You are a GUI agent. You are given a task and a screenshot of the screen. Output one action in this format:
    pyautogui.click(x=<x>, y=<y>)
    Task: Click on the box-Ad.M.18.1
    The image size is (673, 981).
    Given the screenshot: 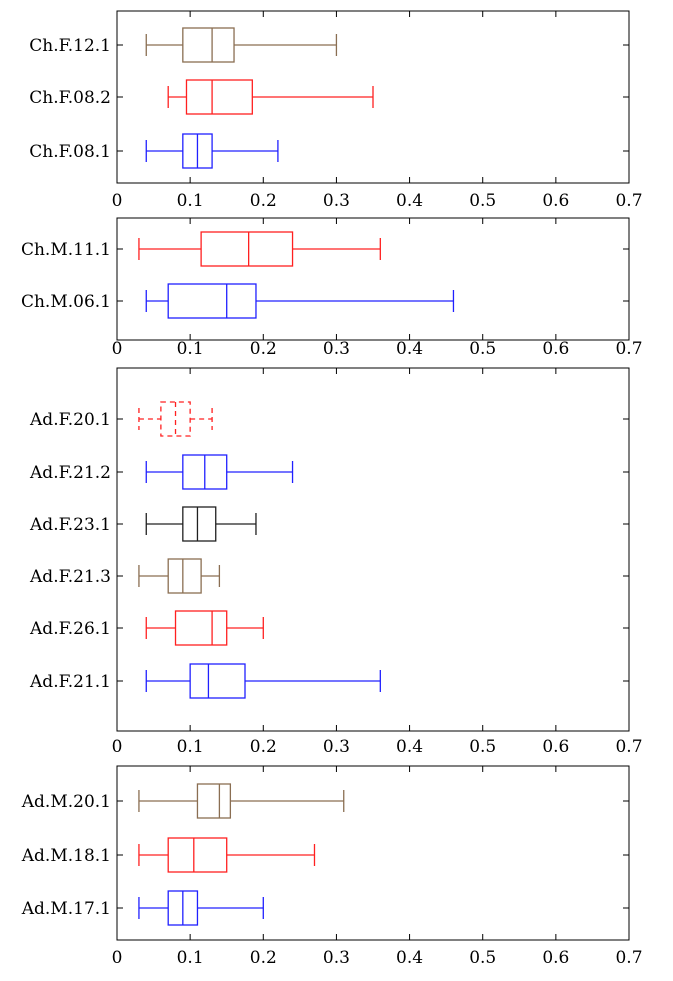 What is the action you would take?
    pyautogui.click(x=227, y=855)
    